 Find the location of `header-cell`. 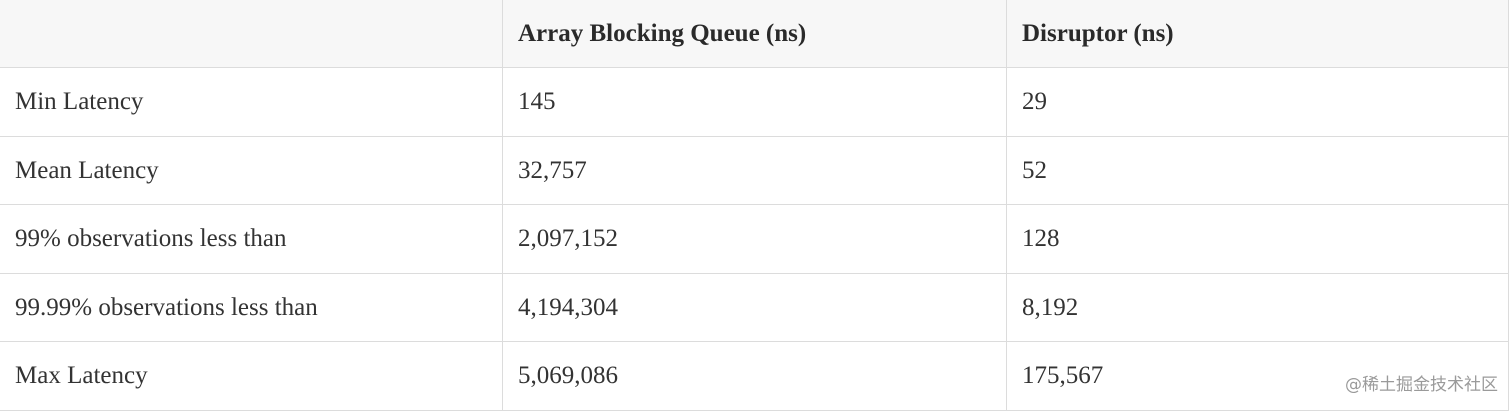

header-cell is located at coordinates (251, 34).